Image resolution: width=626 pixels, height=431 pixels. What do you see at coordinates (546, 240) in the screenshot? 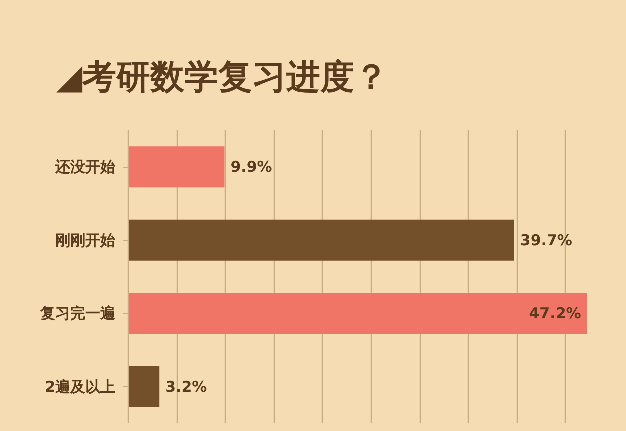
I see `data-label: 39.7%` at bounding box center [546, 240].